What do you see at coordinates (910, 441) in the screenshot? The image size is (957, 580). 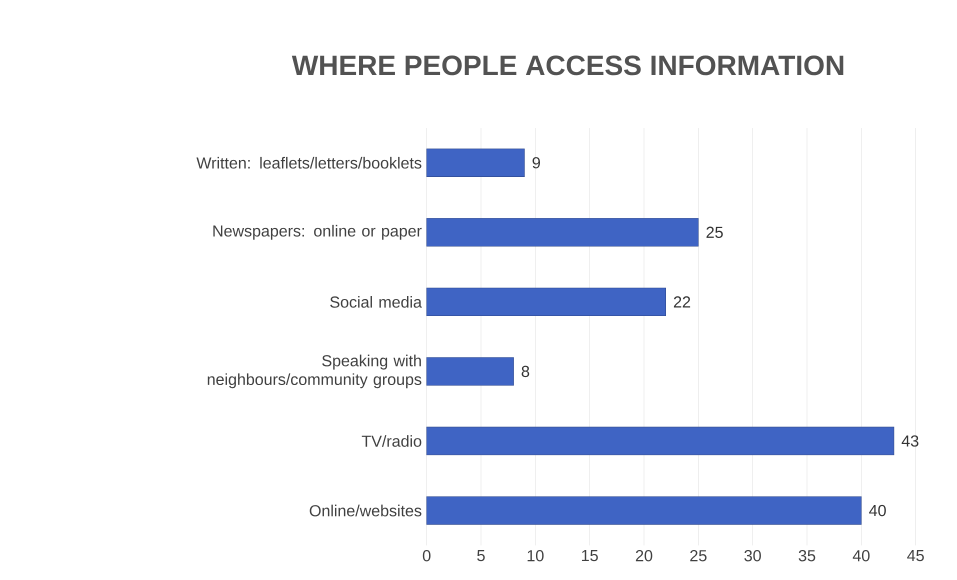 I see `data-label: 43` at bounding box center [910, 441].